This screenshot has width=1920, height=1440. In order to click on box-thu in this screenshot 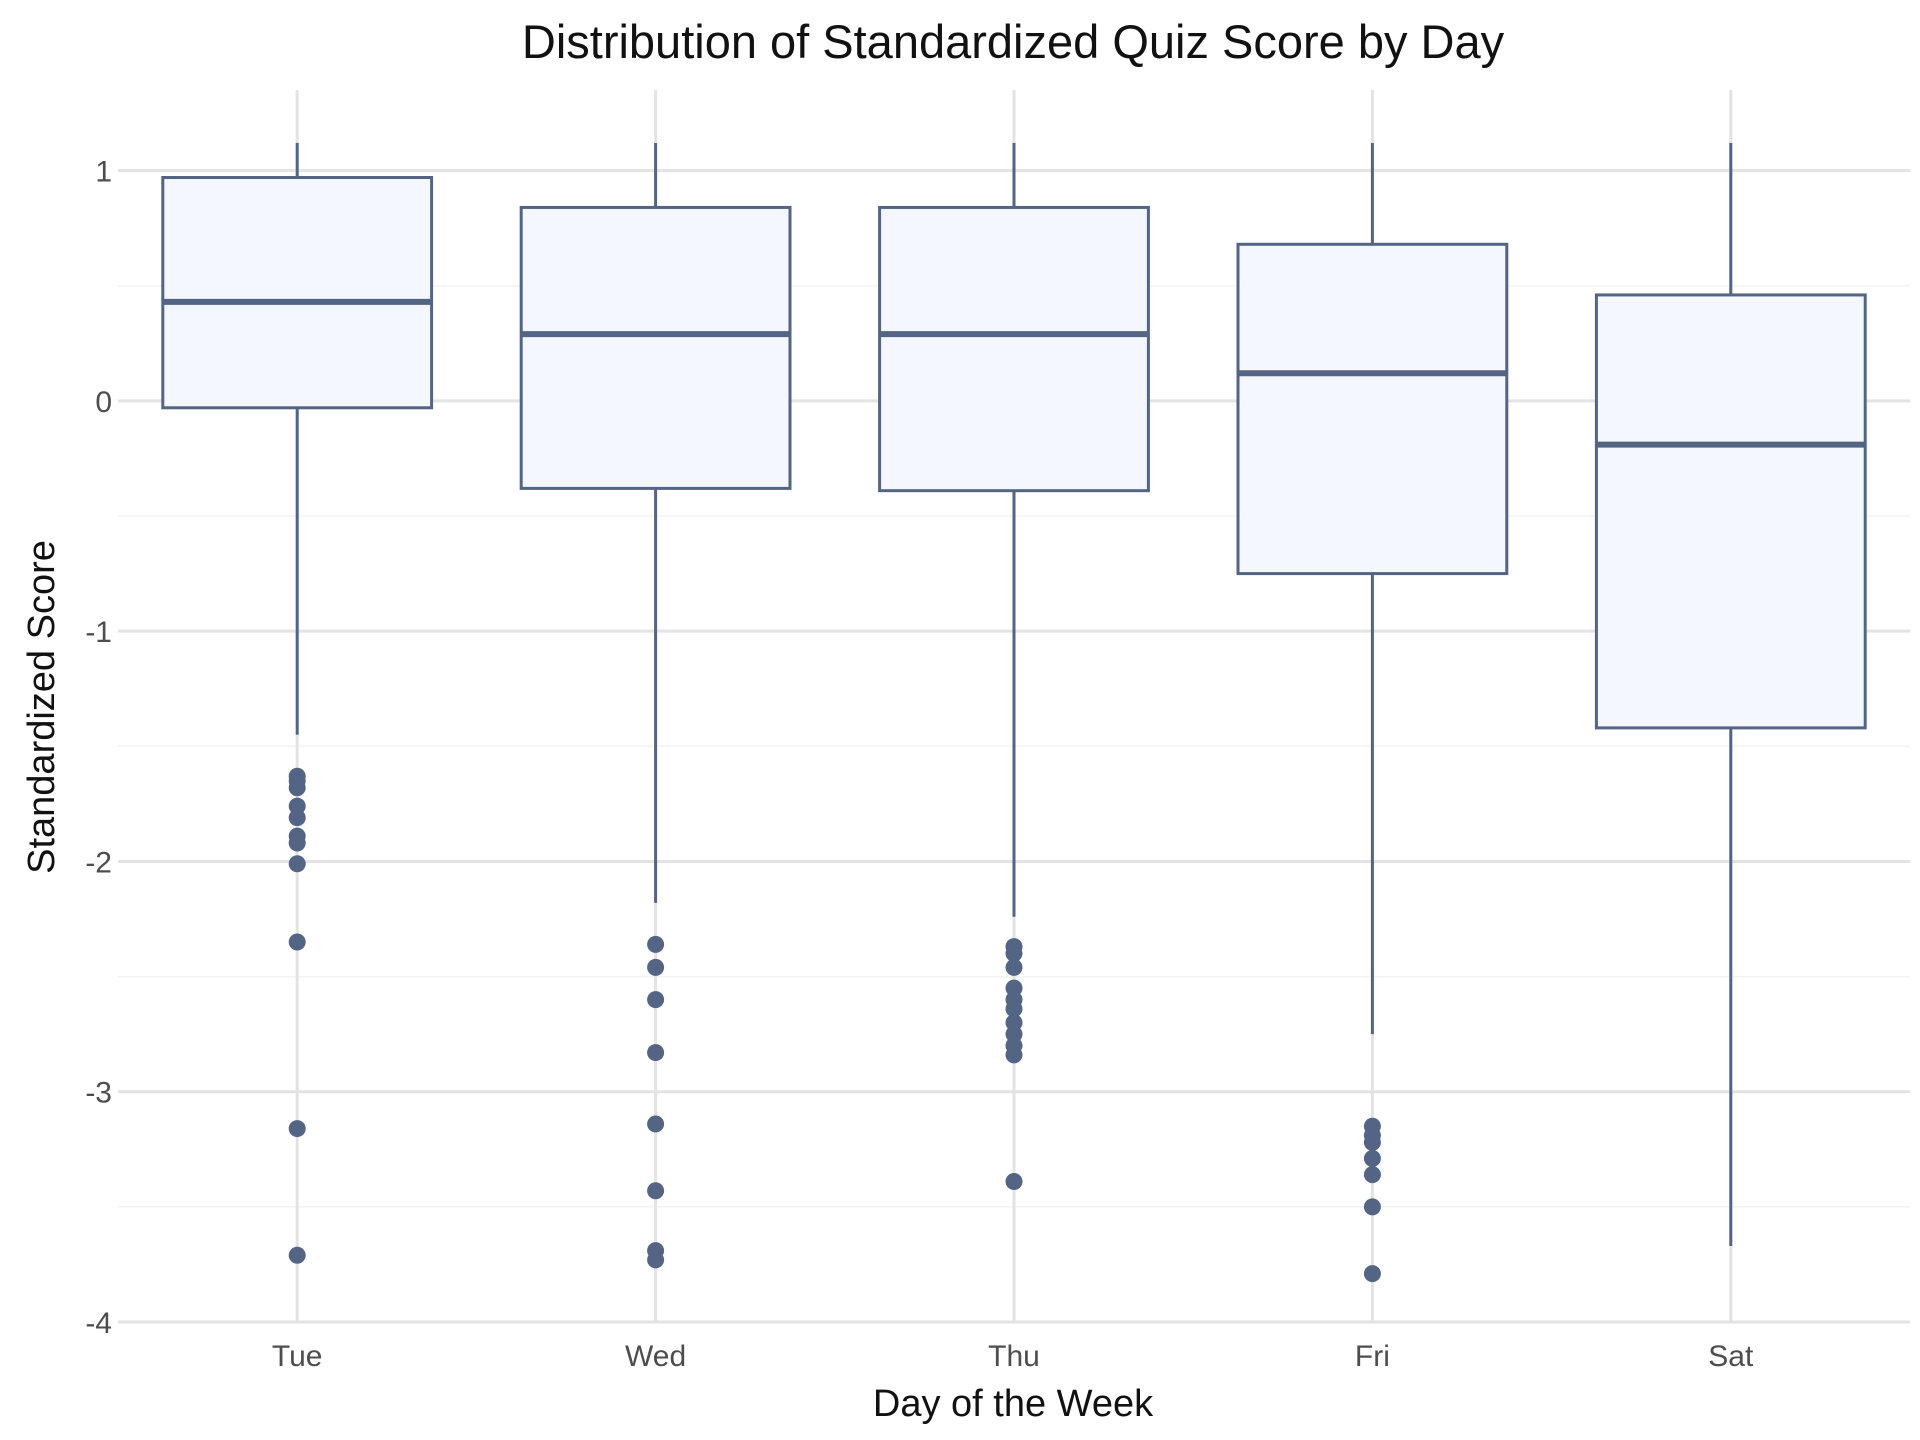, I will do `click(1014, 666)`.